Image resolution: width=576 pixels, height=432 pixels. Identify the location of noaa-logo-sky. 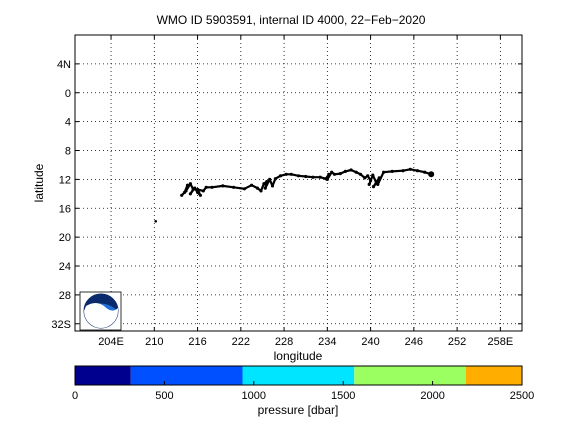
(101, 302).